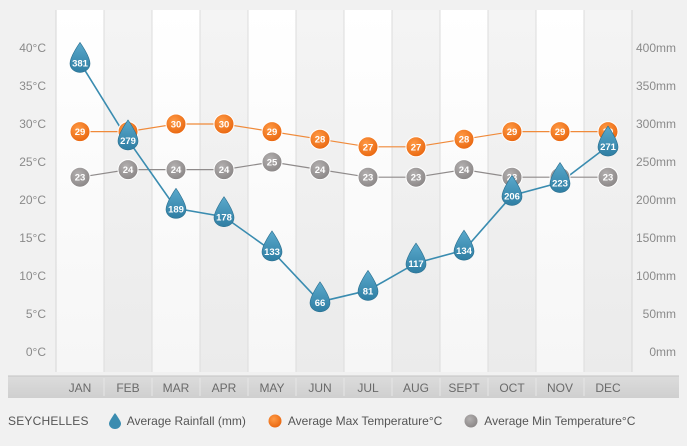 Image resolution: width=687 pixels, height=446 pixels. I want to click on y-right-tick-label: 100mm, so click(656, 276).